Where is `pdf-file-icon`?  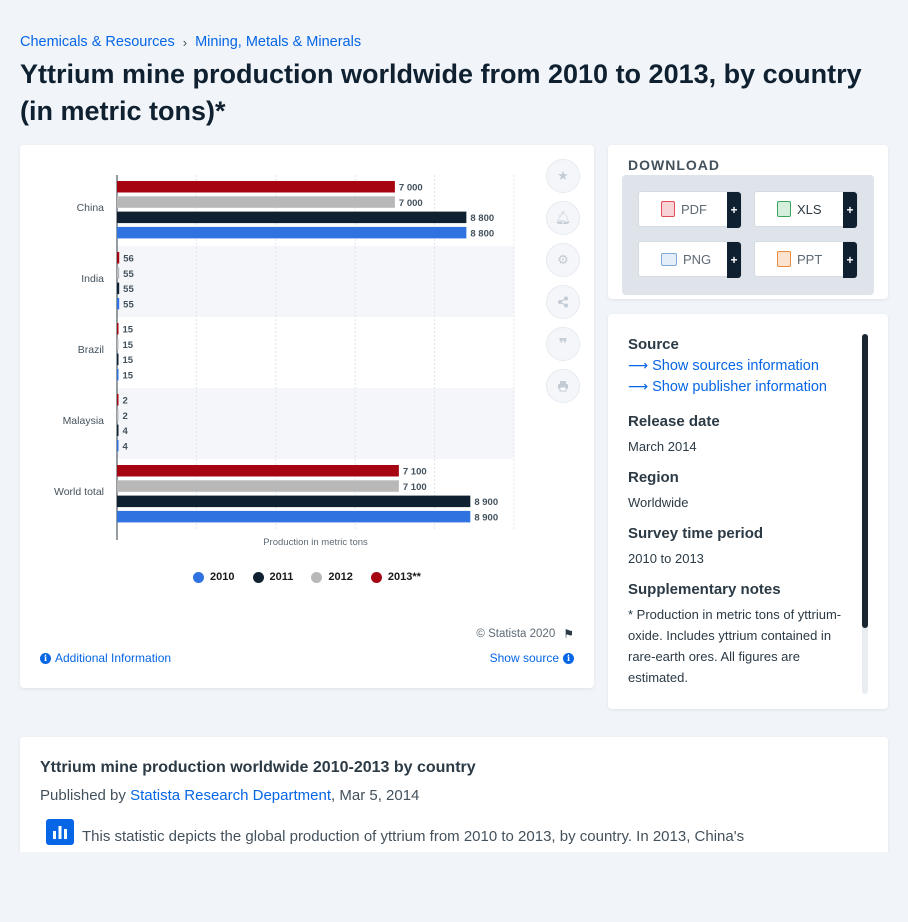 pdf-file-icon is located at coordinates (668, 209).